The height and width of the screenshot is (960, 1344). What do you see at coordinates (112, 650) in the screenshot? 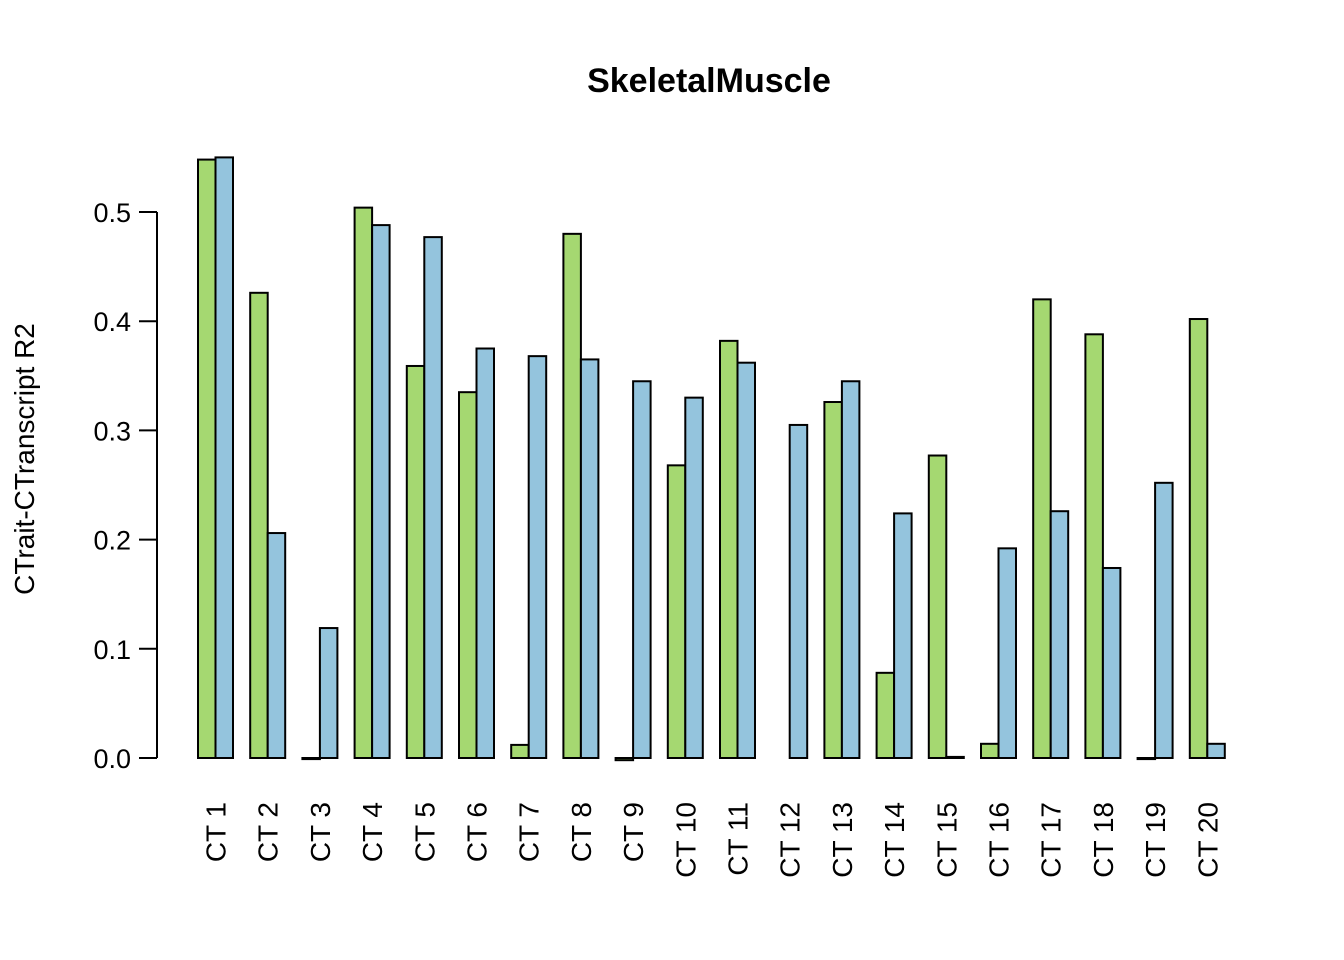
I see `y-tick-label: 0.1` at bounding box center [112, 650].